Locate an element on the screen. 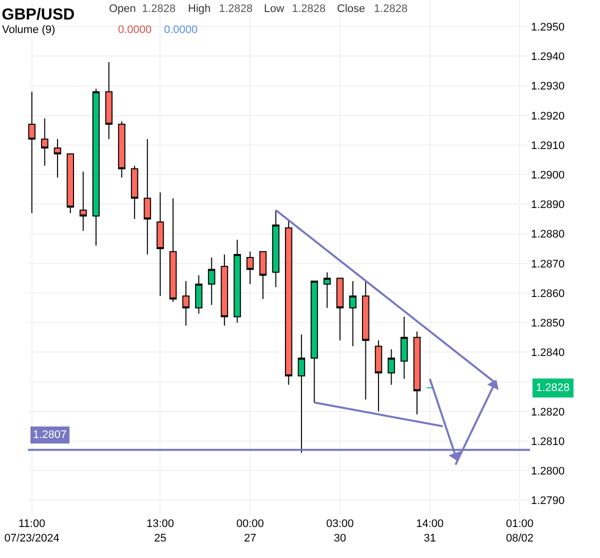 This screenshot has height=558, width=600. y-tick-label: 1.2890 is located at coordinates (548, 205).